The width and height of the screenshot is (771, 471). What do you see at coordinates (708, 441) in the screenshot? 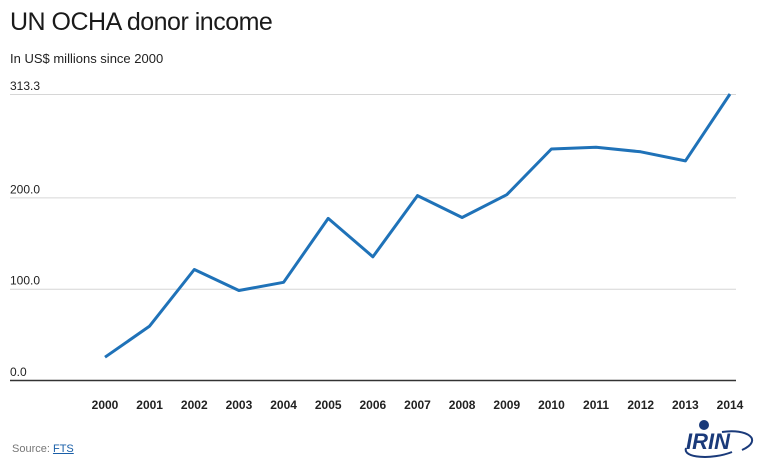
I see `logo-text: IRIN` at bounding box center [708, 441].